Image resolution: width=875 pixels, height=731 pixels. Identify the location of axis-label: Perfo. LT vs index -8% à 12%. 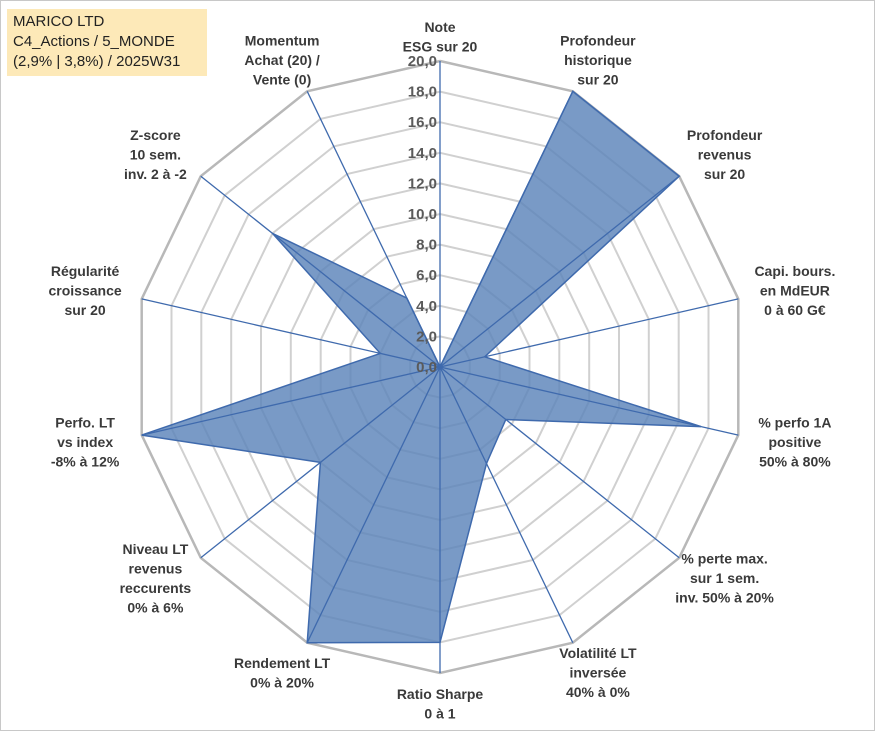
(85, 441).